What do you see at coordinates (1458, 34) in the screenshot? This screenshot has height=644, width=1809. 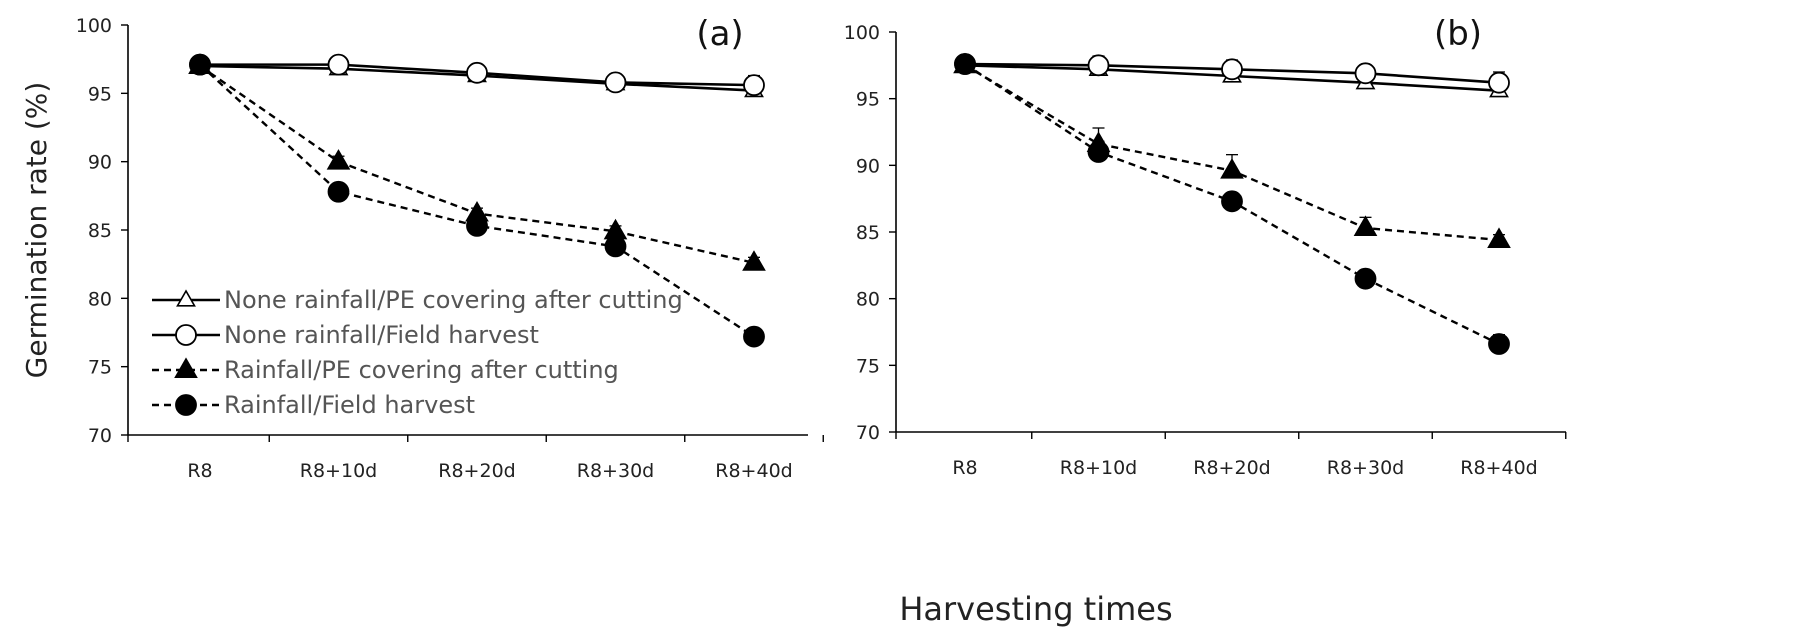 I see `panel-label: (b)` at bounding box center [1458, 34].